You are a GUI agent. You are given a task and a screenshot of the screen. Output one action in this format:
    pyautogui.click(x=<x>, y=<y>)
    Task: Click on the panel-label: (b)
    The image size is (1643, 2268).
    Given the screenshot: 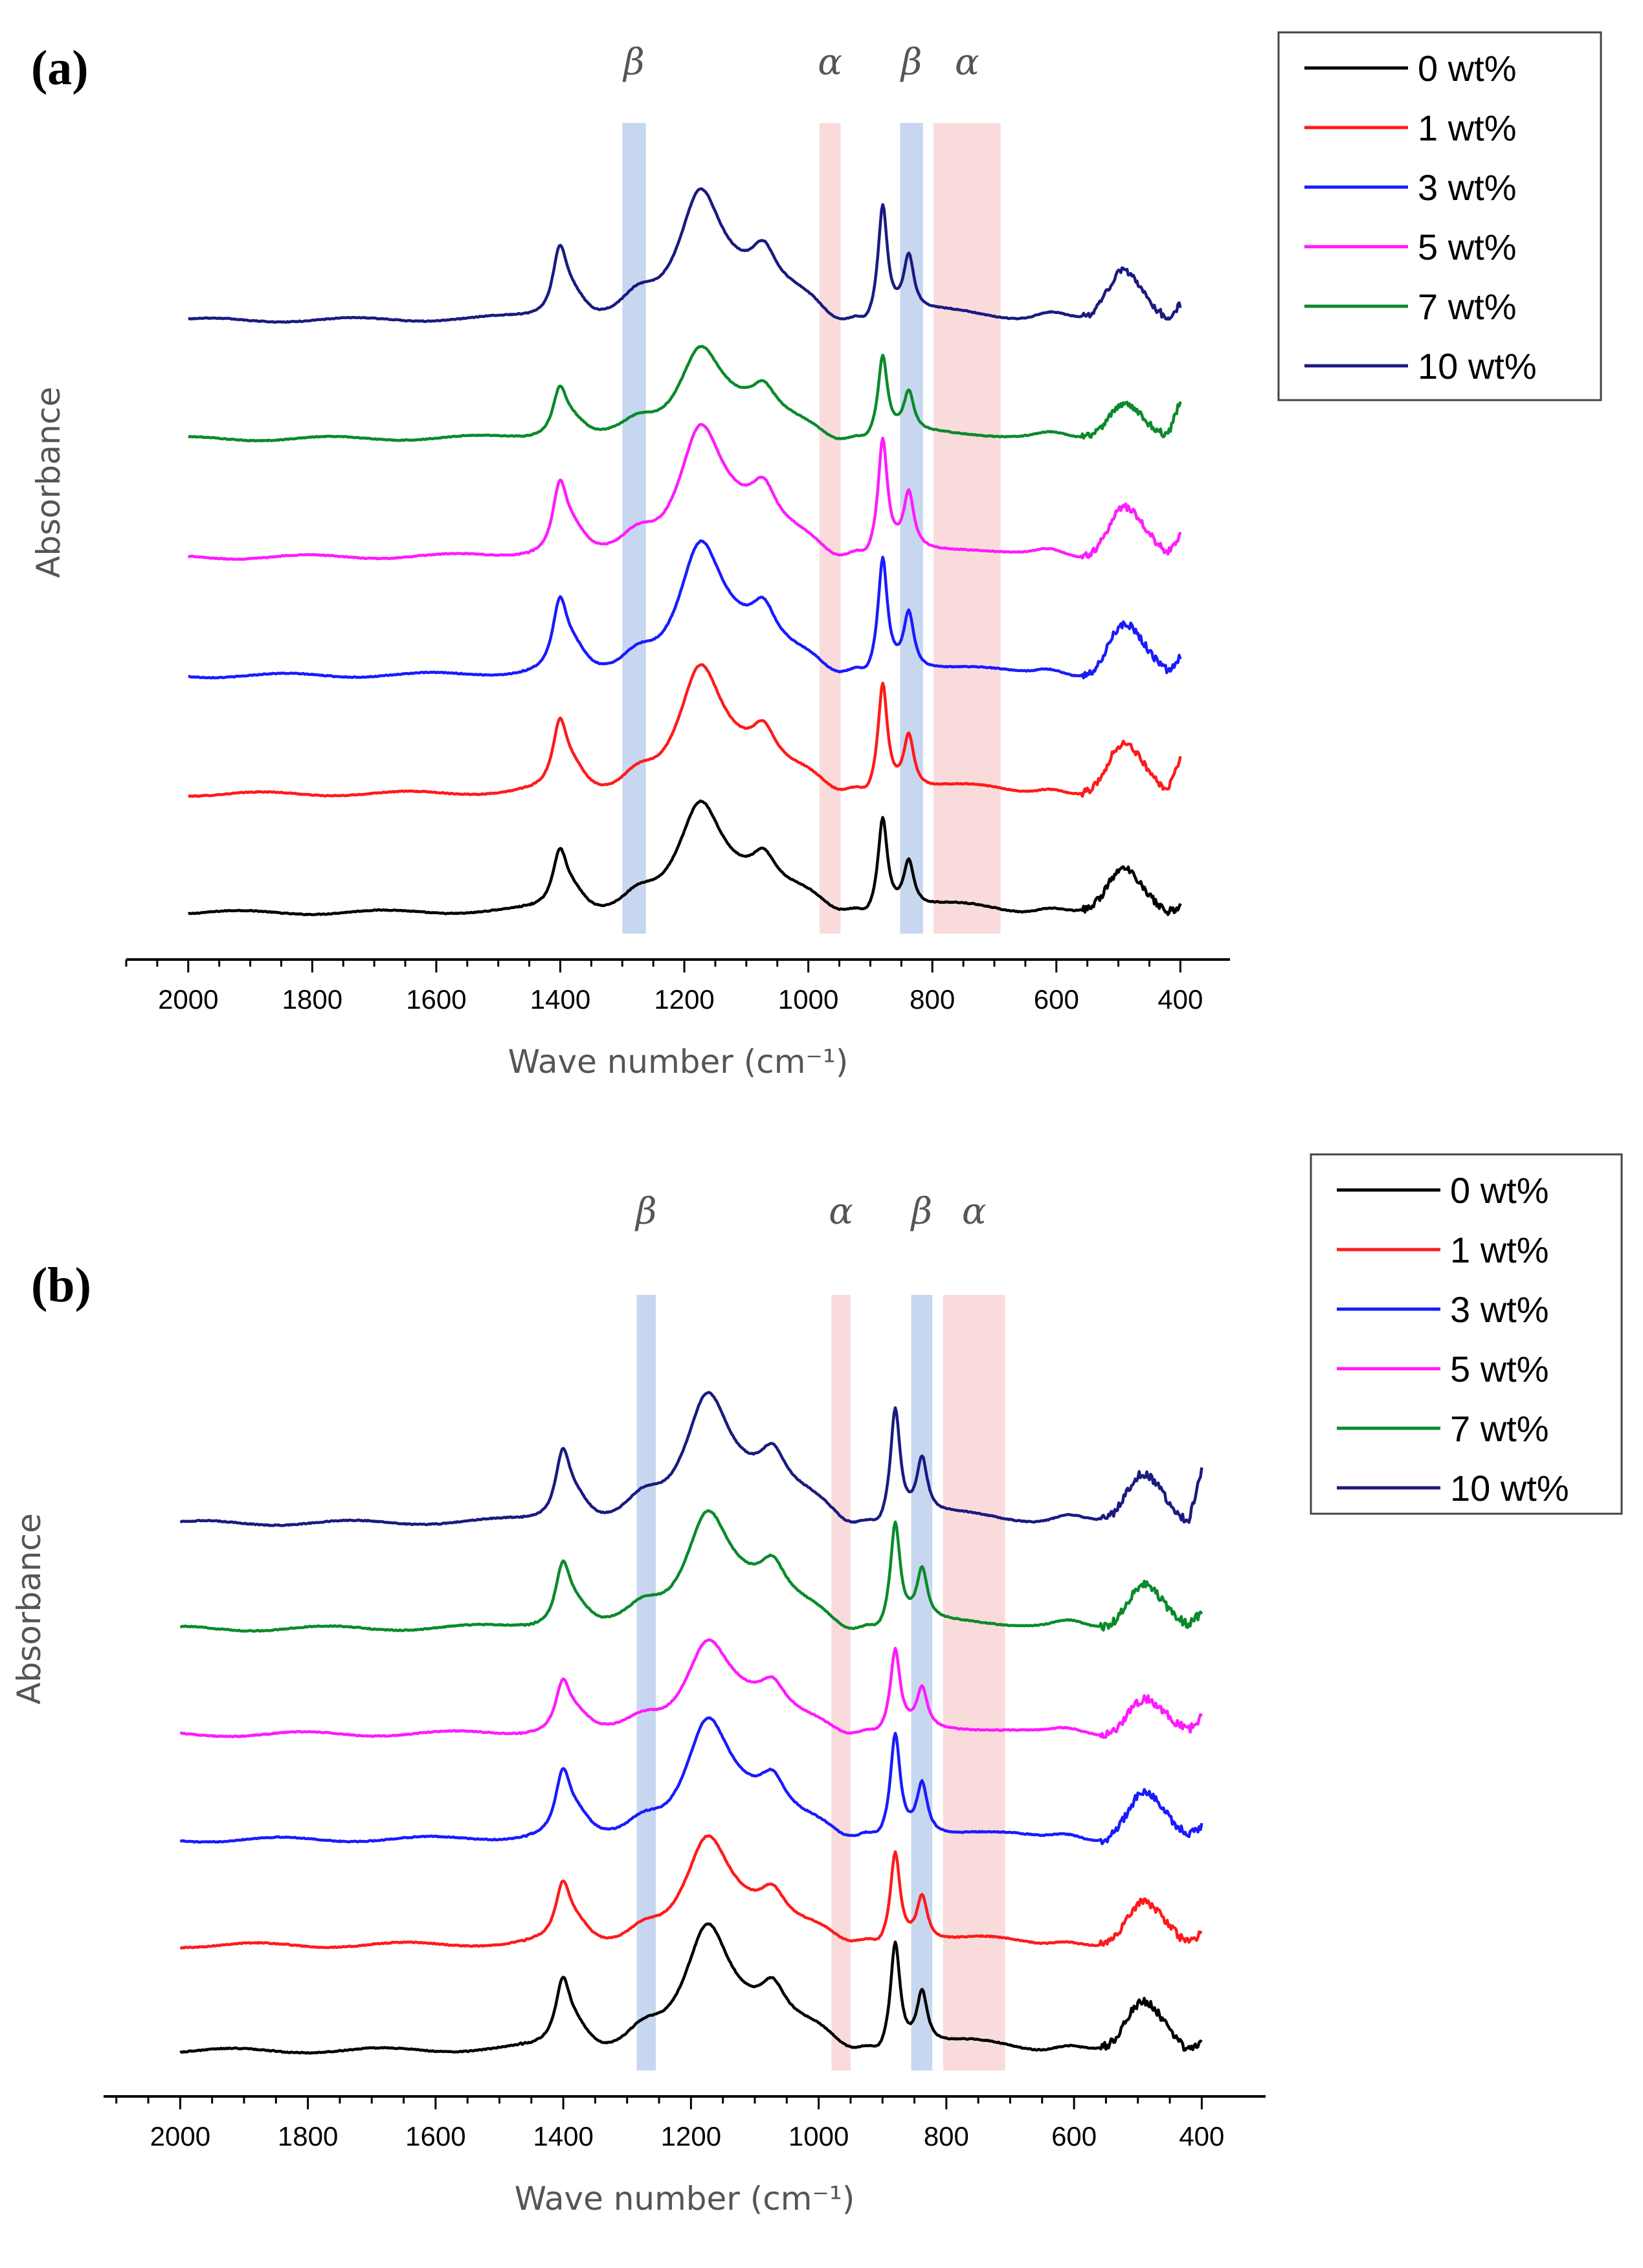 What is the action you would take?
    pyautogui.click(x=61, y=1285)
    